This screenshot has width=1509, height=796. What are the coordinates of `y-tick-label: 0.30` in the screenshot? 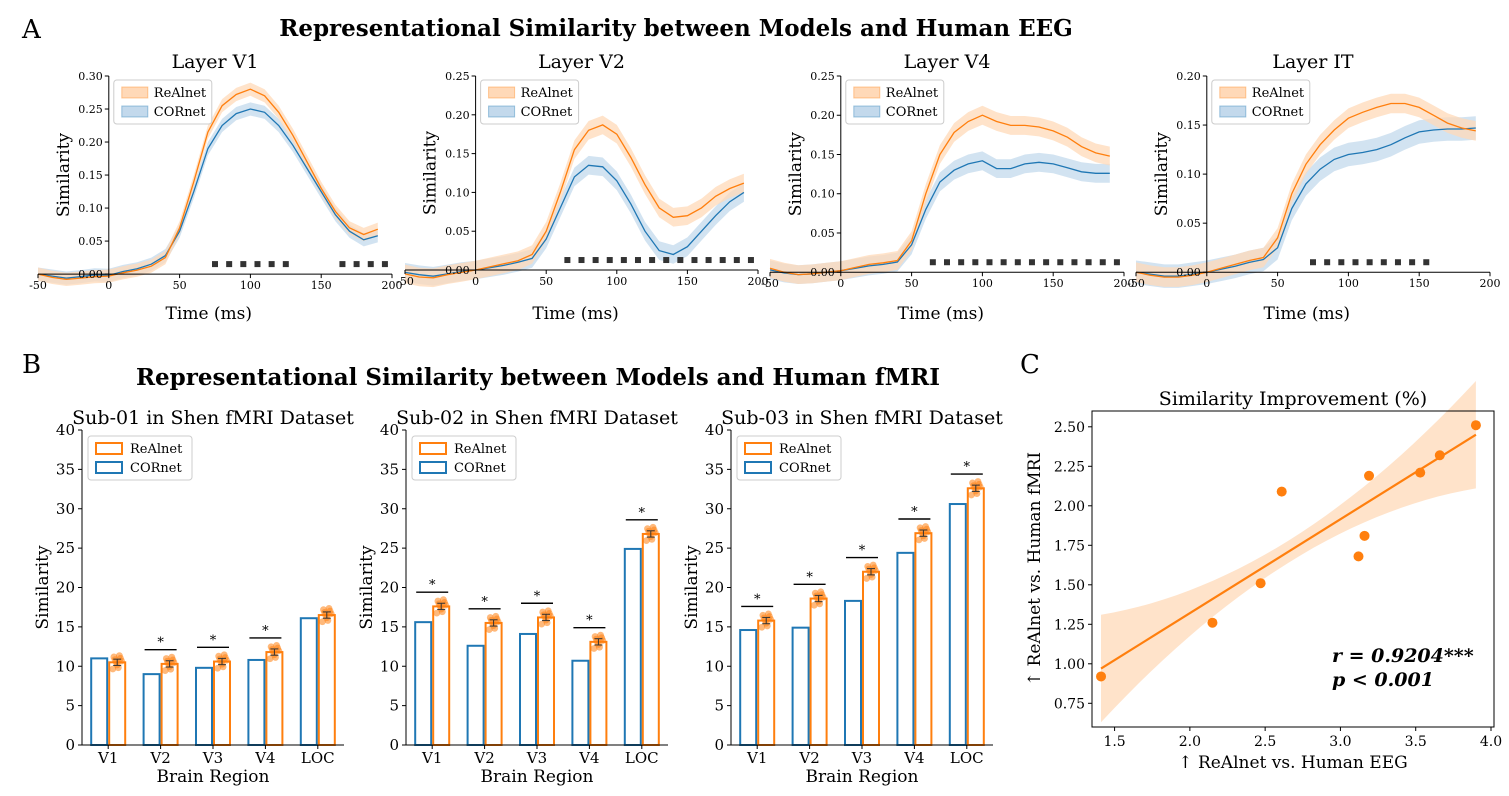 It's located at (90, 76).